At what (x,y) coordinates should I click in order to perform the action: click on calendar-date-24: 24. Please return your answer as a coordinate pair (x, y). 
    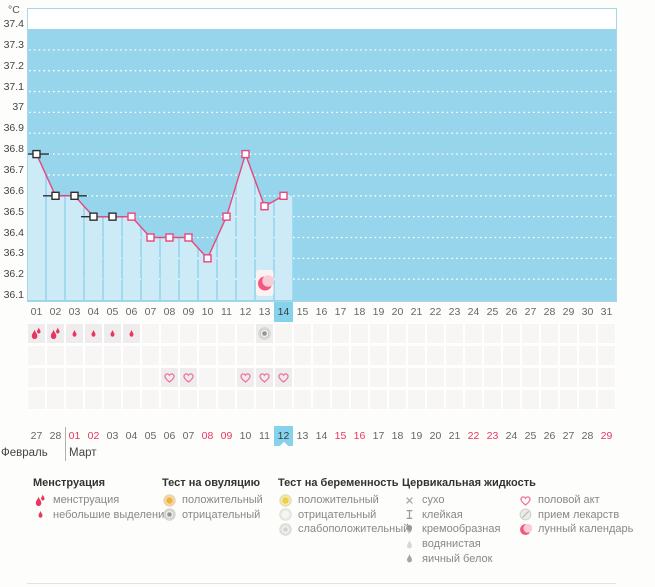
    Looking at the image, I should click on (511, 436).